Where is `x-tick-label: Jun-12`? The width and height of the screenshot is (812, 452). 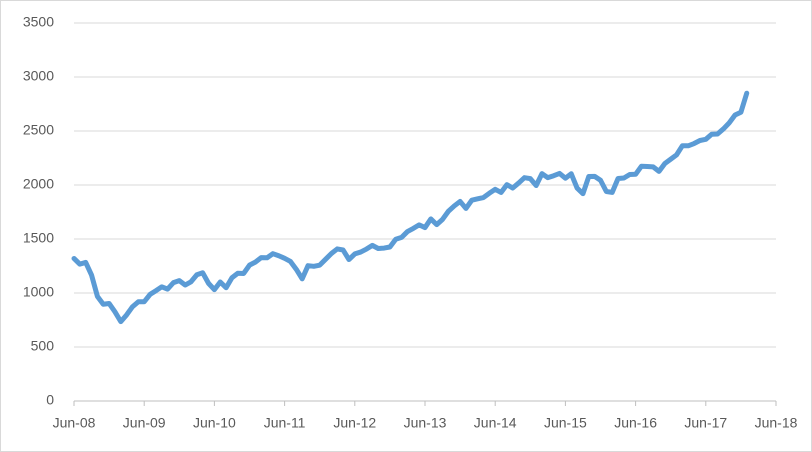 x-tick-label: Jun-12 is located at coordinates (354, 423).